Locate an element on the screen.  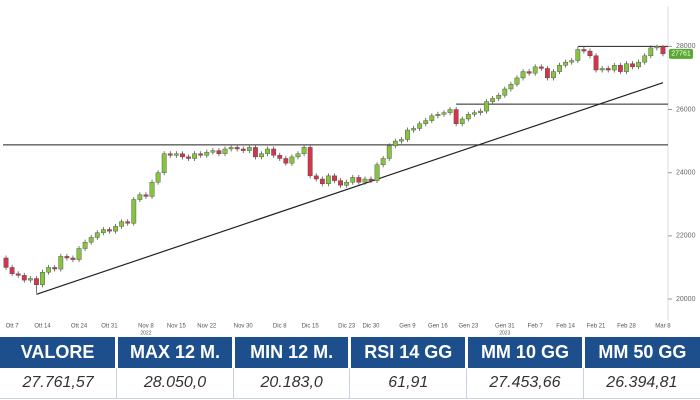
value-cell: 27.761,57 is located at coordinates (58, 383).